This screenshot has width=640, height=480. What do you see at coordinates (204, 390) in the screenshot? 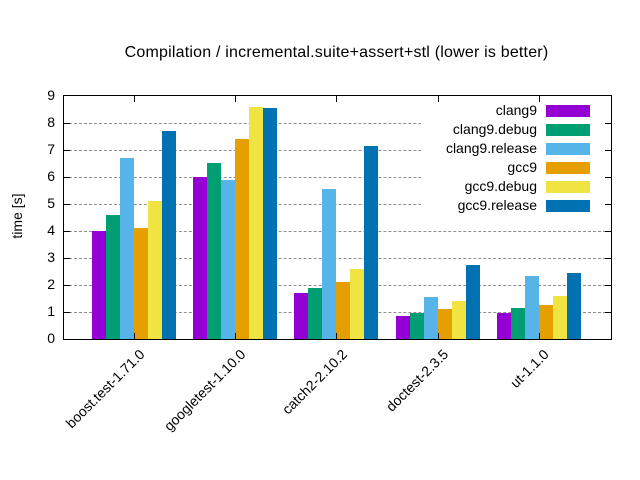
I see `x-tick-label: googletest-1.10.0` at bounding box center [204, 390].